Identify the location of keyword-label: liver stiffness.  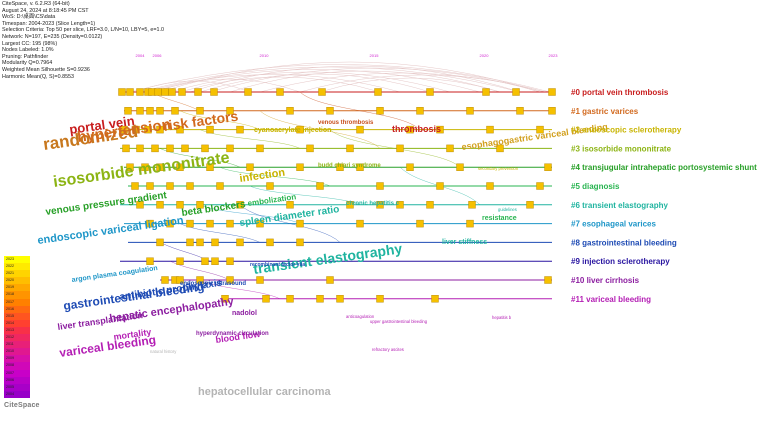
(464, 242).